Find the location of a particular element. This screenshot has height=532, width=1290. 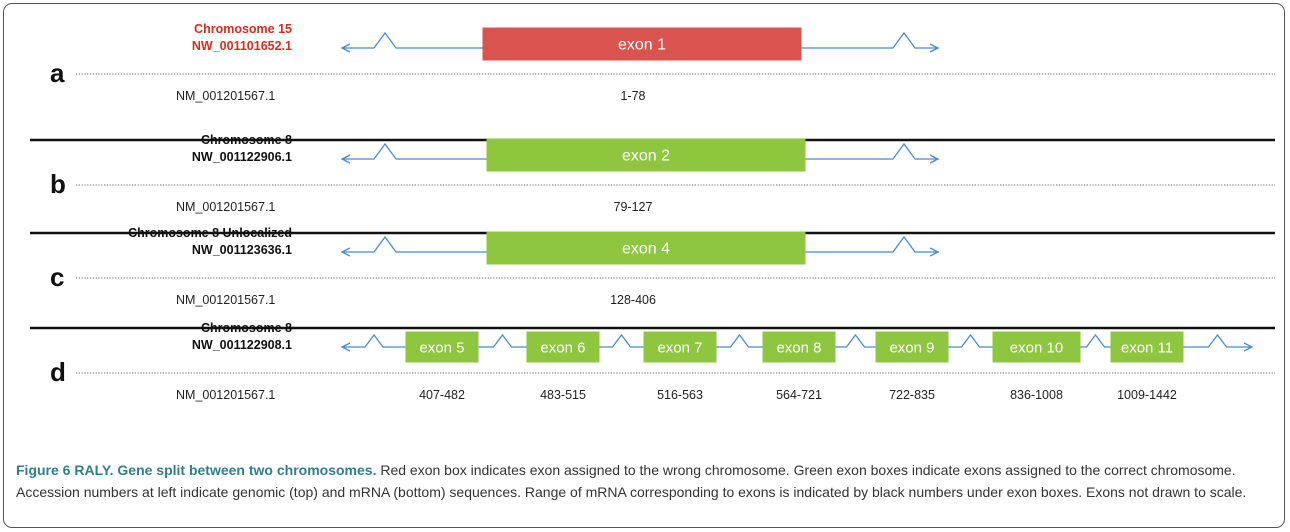

exon-label: exon 10 is located at coordinates (1036, 348).